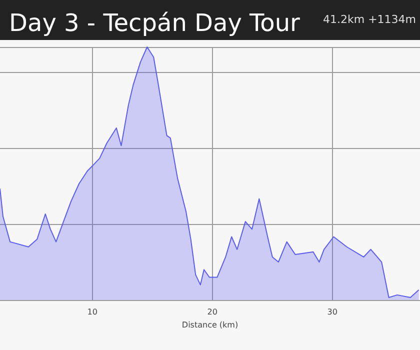 The image size is (420, 350). Describe the element at coordinates (154, 23) in the screenshot. I see `chart-title: Day 3 - Tecpán Day Tour` at that location.